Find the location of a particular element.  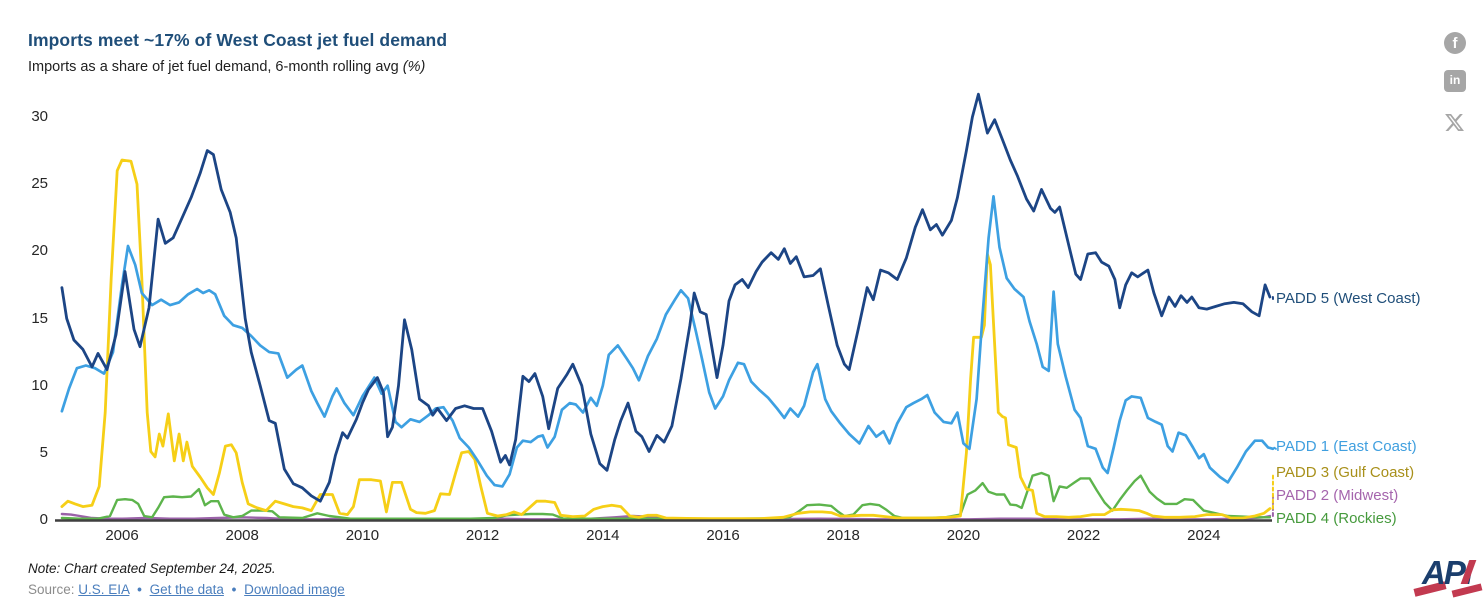

source-link-us-eia: U.S. EIA is located at coordinates (104, 589).